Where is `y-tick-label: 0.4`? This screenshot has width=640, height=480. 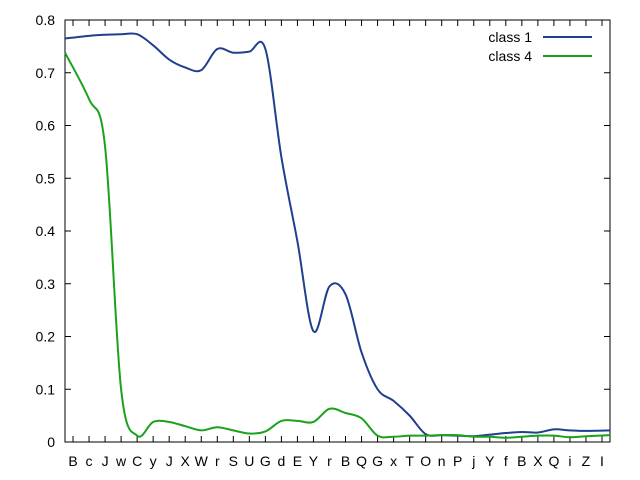
y-tick-label: 0.4 is located at coordinates (46, 231).